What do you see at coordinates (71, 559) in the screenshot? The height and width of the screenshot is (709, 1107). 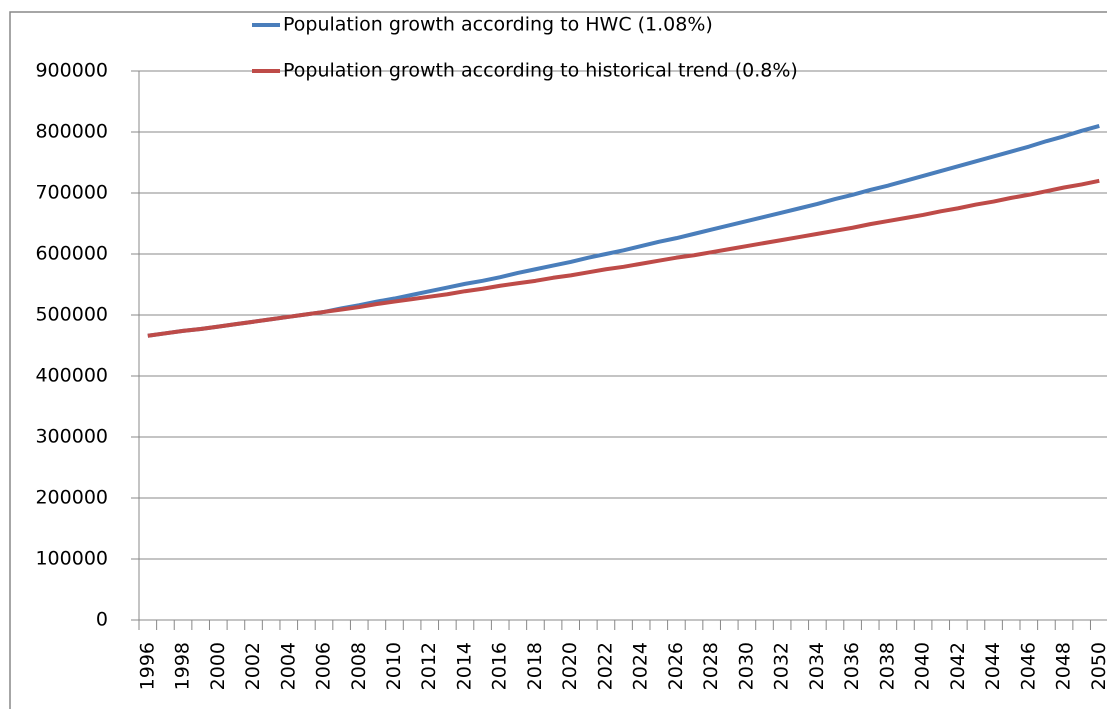 I see `y-tick-label: 100000` at bounding box center [71, 559].